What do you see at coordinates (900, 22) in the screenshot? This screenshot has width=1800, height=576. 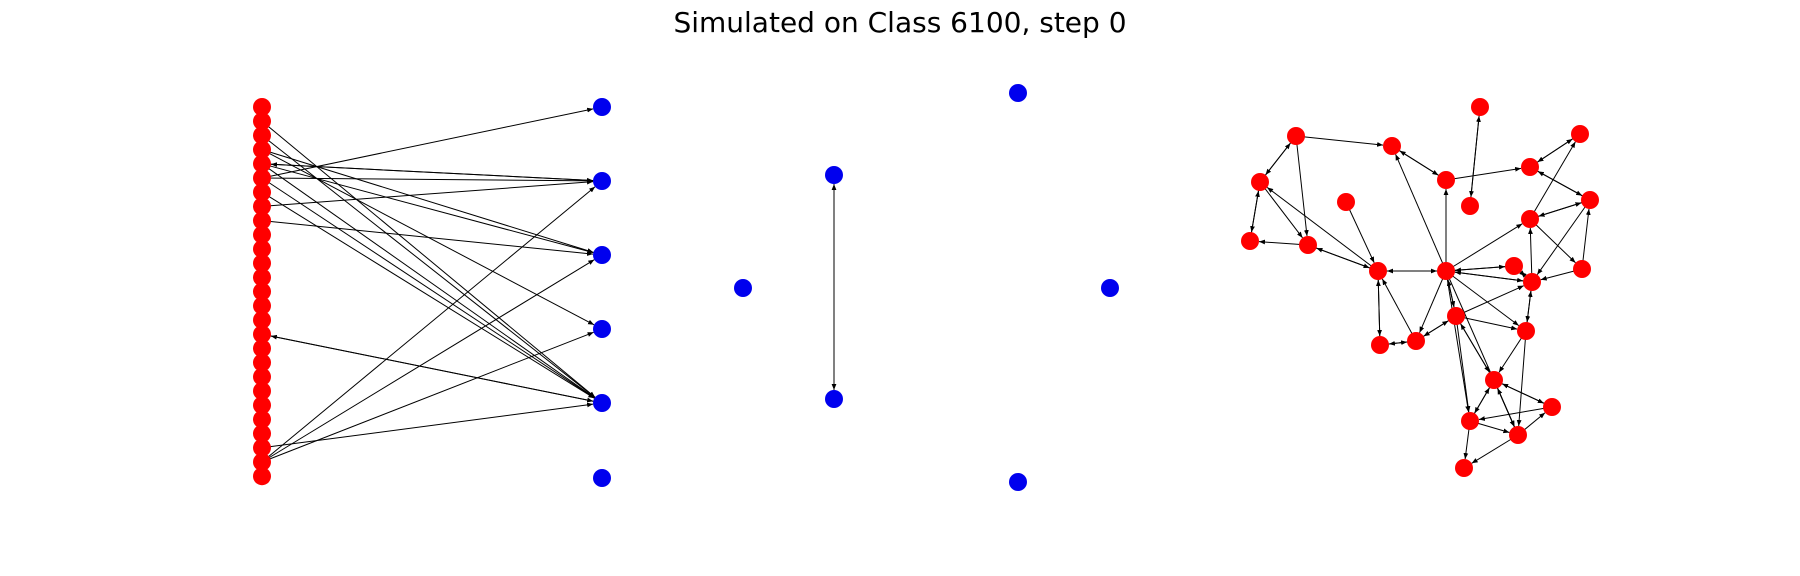 I see `figure-title: Simulated on Class 6100, step 0` at bounding box center [900, 22].